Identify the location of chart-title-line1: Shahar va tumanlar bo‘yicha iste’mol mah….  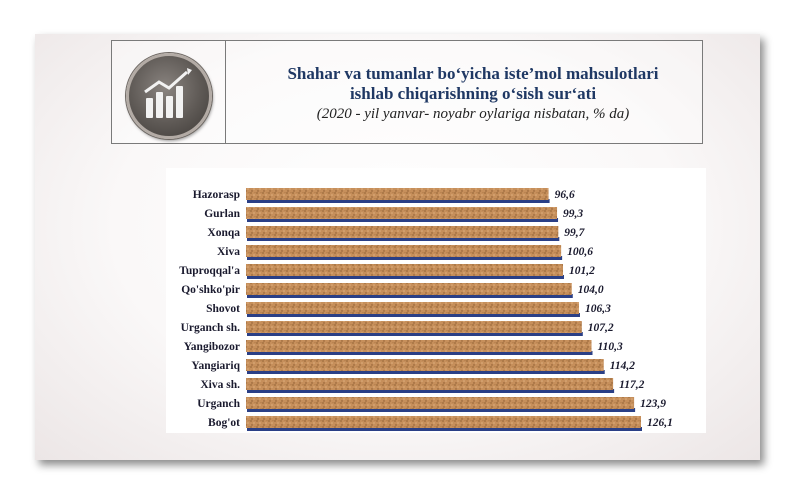
(473, 74).